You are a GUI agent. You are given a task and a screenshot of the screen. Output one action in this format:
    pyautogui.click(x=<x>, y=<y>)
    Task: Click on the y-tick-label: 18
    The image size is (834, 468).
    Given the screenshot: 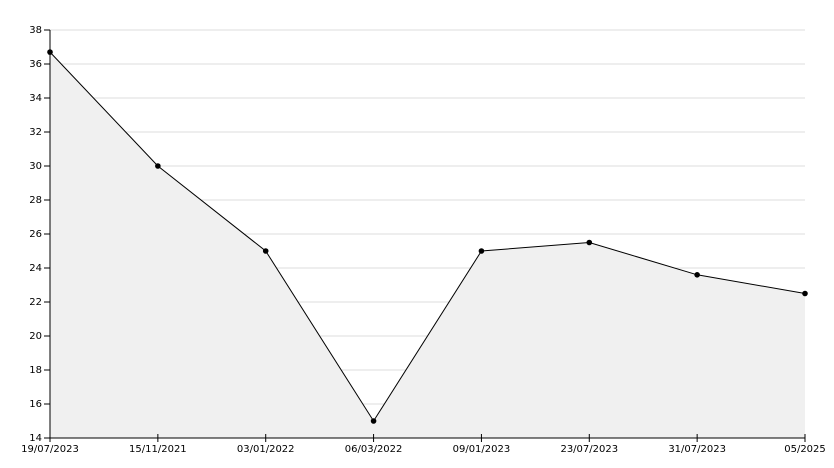 What is the action you would take?
    pyautogui.click(x=35, y=370)
    